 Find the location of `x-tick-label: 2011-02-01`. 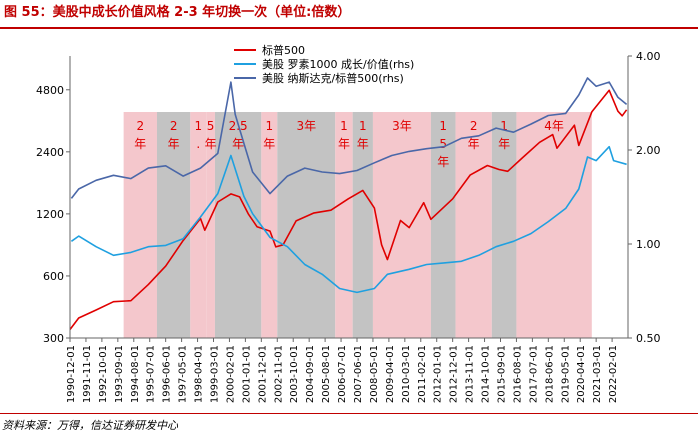

x-tick-label: 2011-02-01 is located at coordinates (422, 374).